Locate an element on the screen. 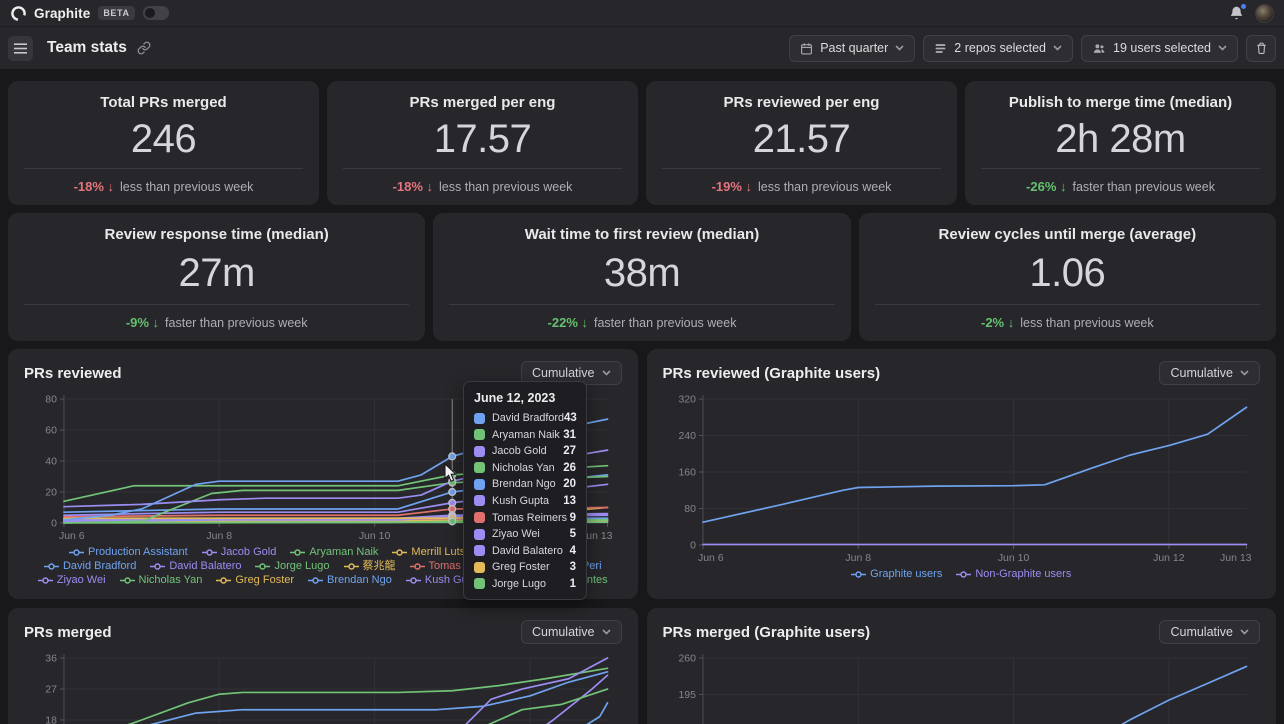 The image size is (1284, 724). legend-item: Production Assistant is located at coordinates (128, 552).